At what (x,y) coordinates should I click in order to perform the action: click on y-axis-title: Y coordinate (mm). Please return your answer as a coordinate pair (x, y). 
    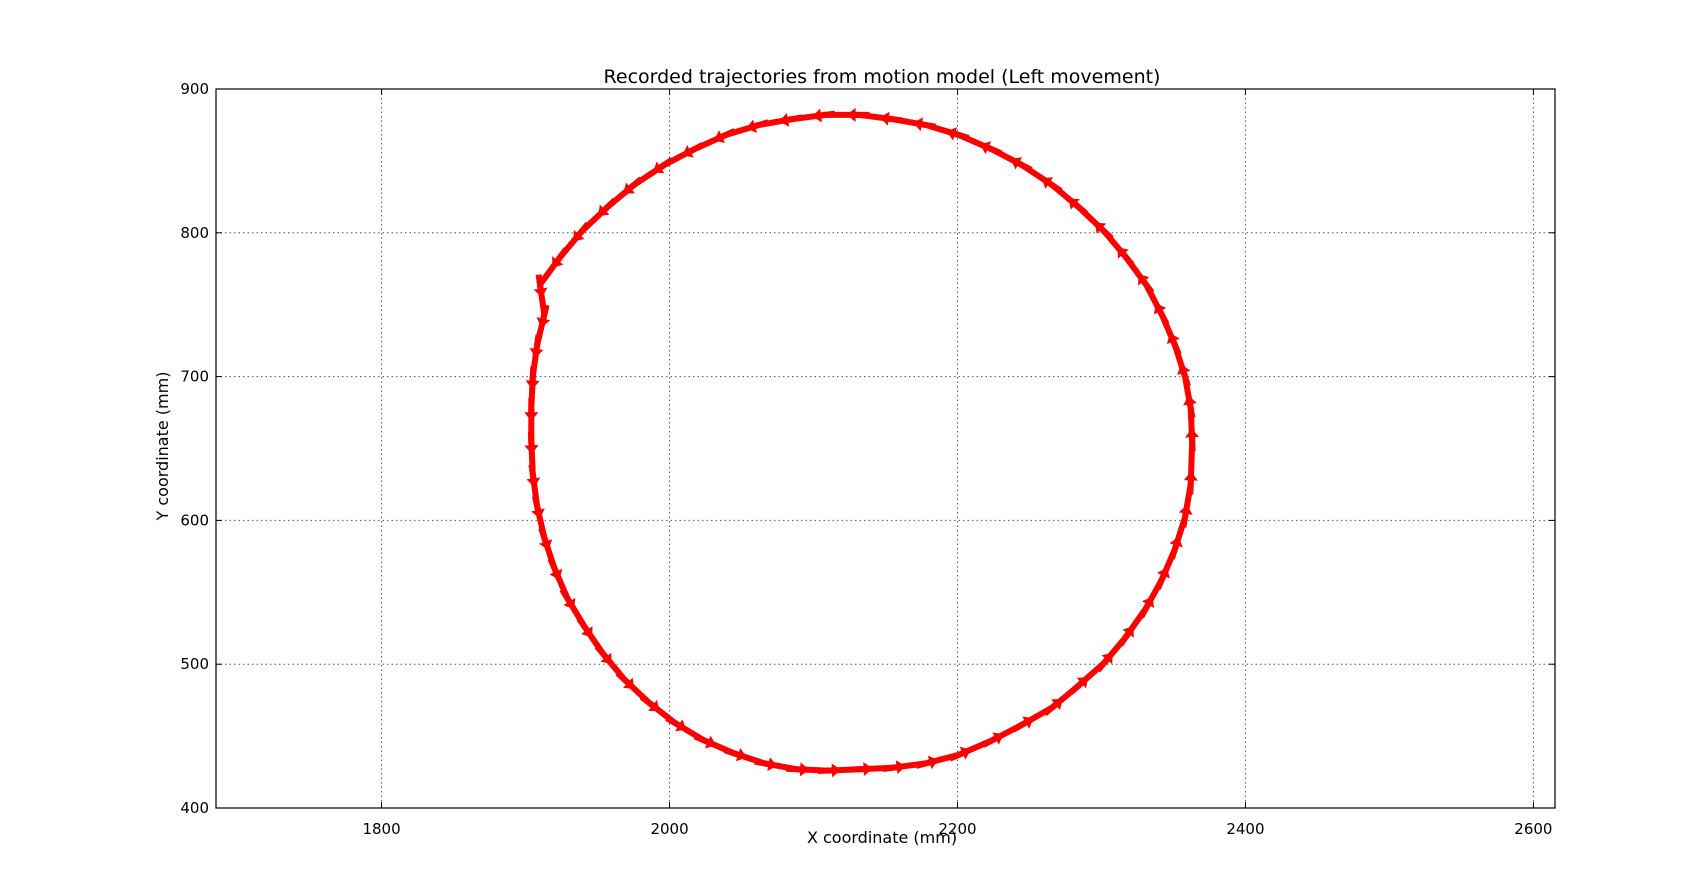
    Looking at the image, I should click on (162, 447).